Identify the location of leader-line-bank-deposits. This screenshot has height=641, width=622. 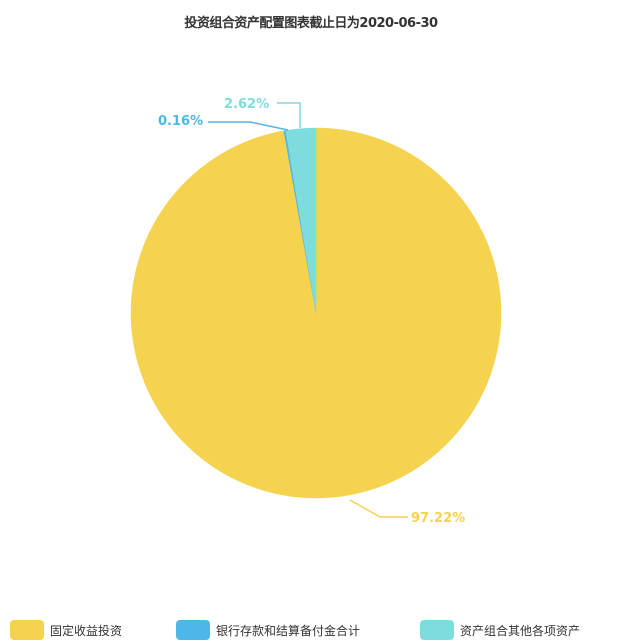
(248, 126).